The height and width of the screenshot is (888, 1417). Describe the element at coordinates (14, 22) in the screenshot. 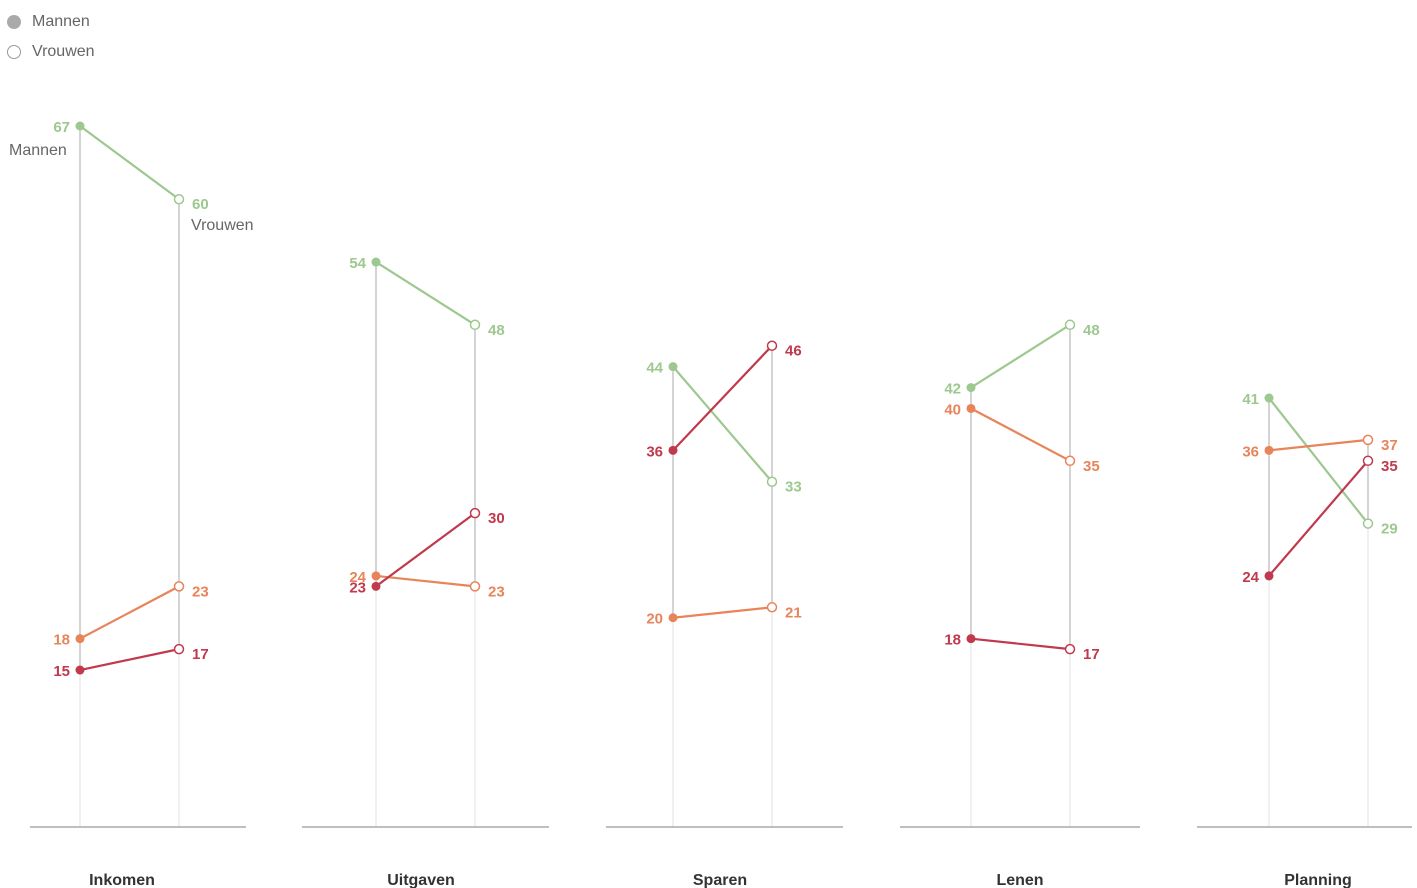

I see `filled-circle-icon` at that location.